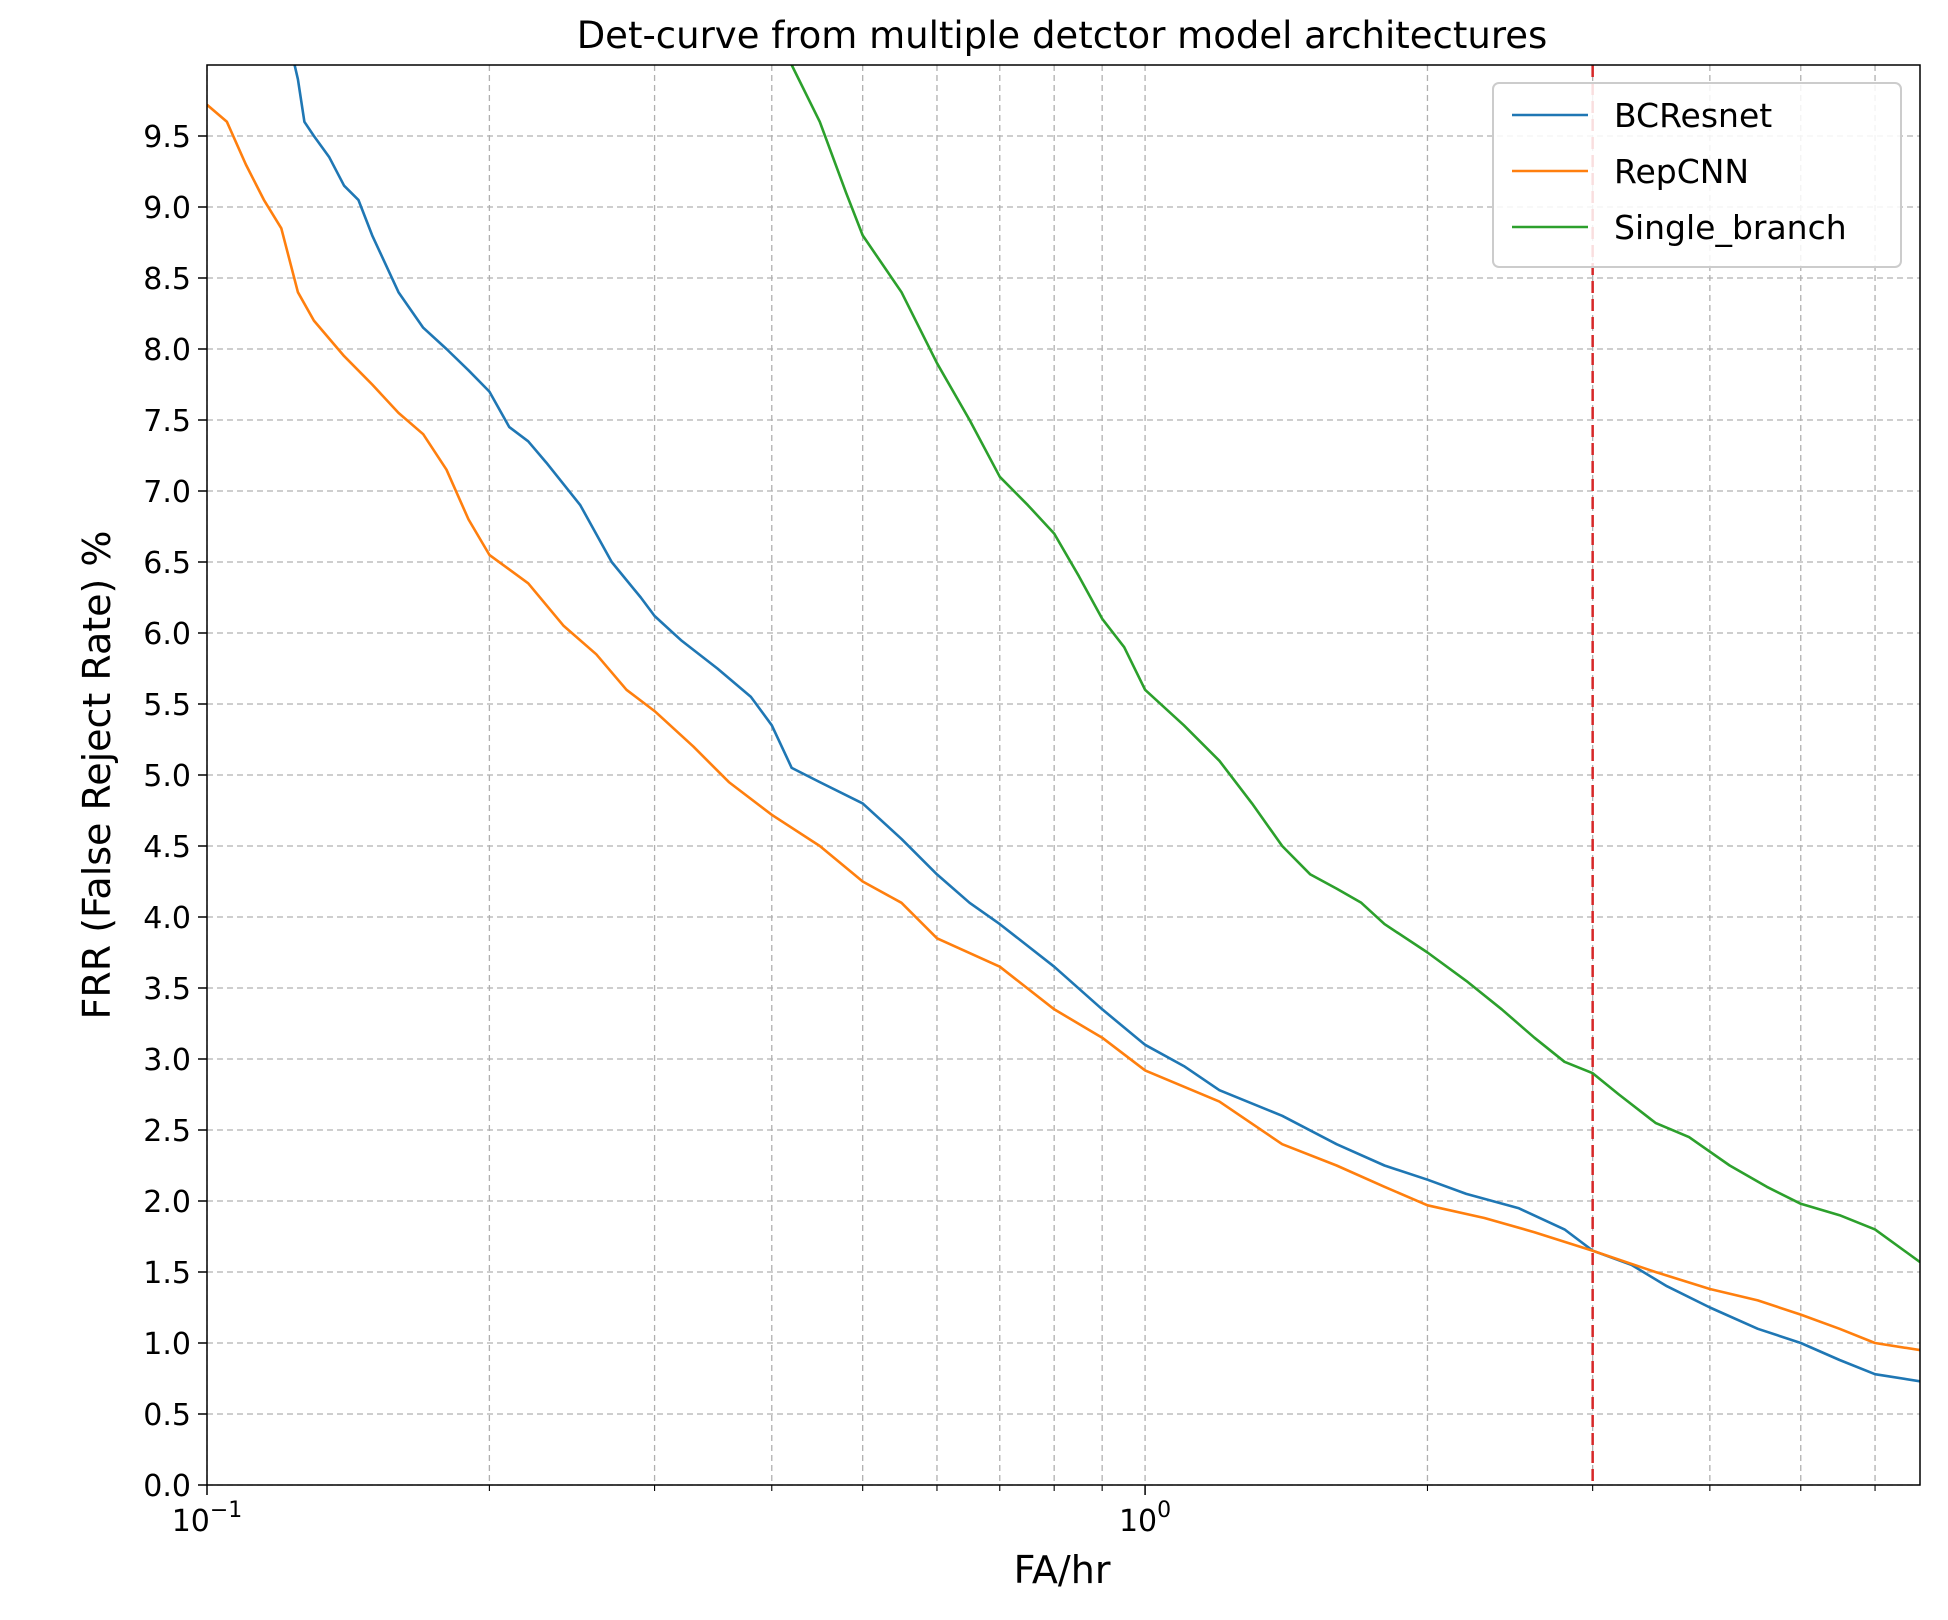 The image size is (1948, 1620). I want to click on x-axis-ticks: 10⁻¹ 10⁰, so click(1024, 1512).